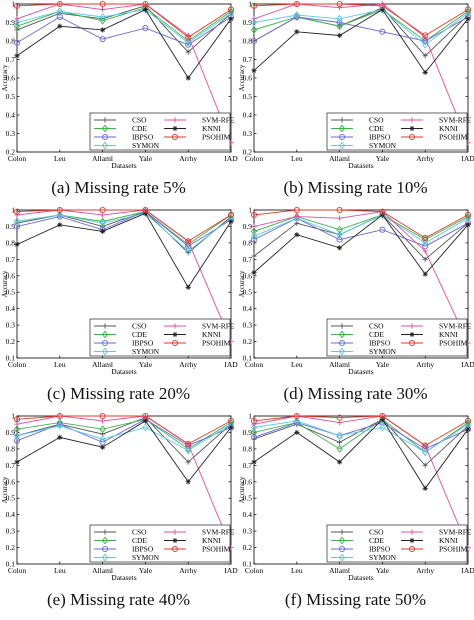 The width and height of the screenshot is (474, 620). What do you see at coordinates (13, 416) in the screenshot?
I see `y-tick-label: 1` at bounding box center [13, 416].